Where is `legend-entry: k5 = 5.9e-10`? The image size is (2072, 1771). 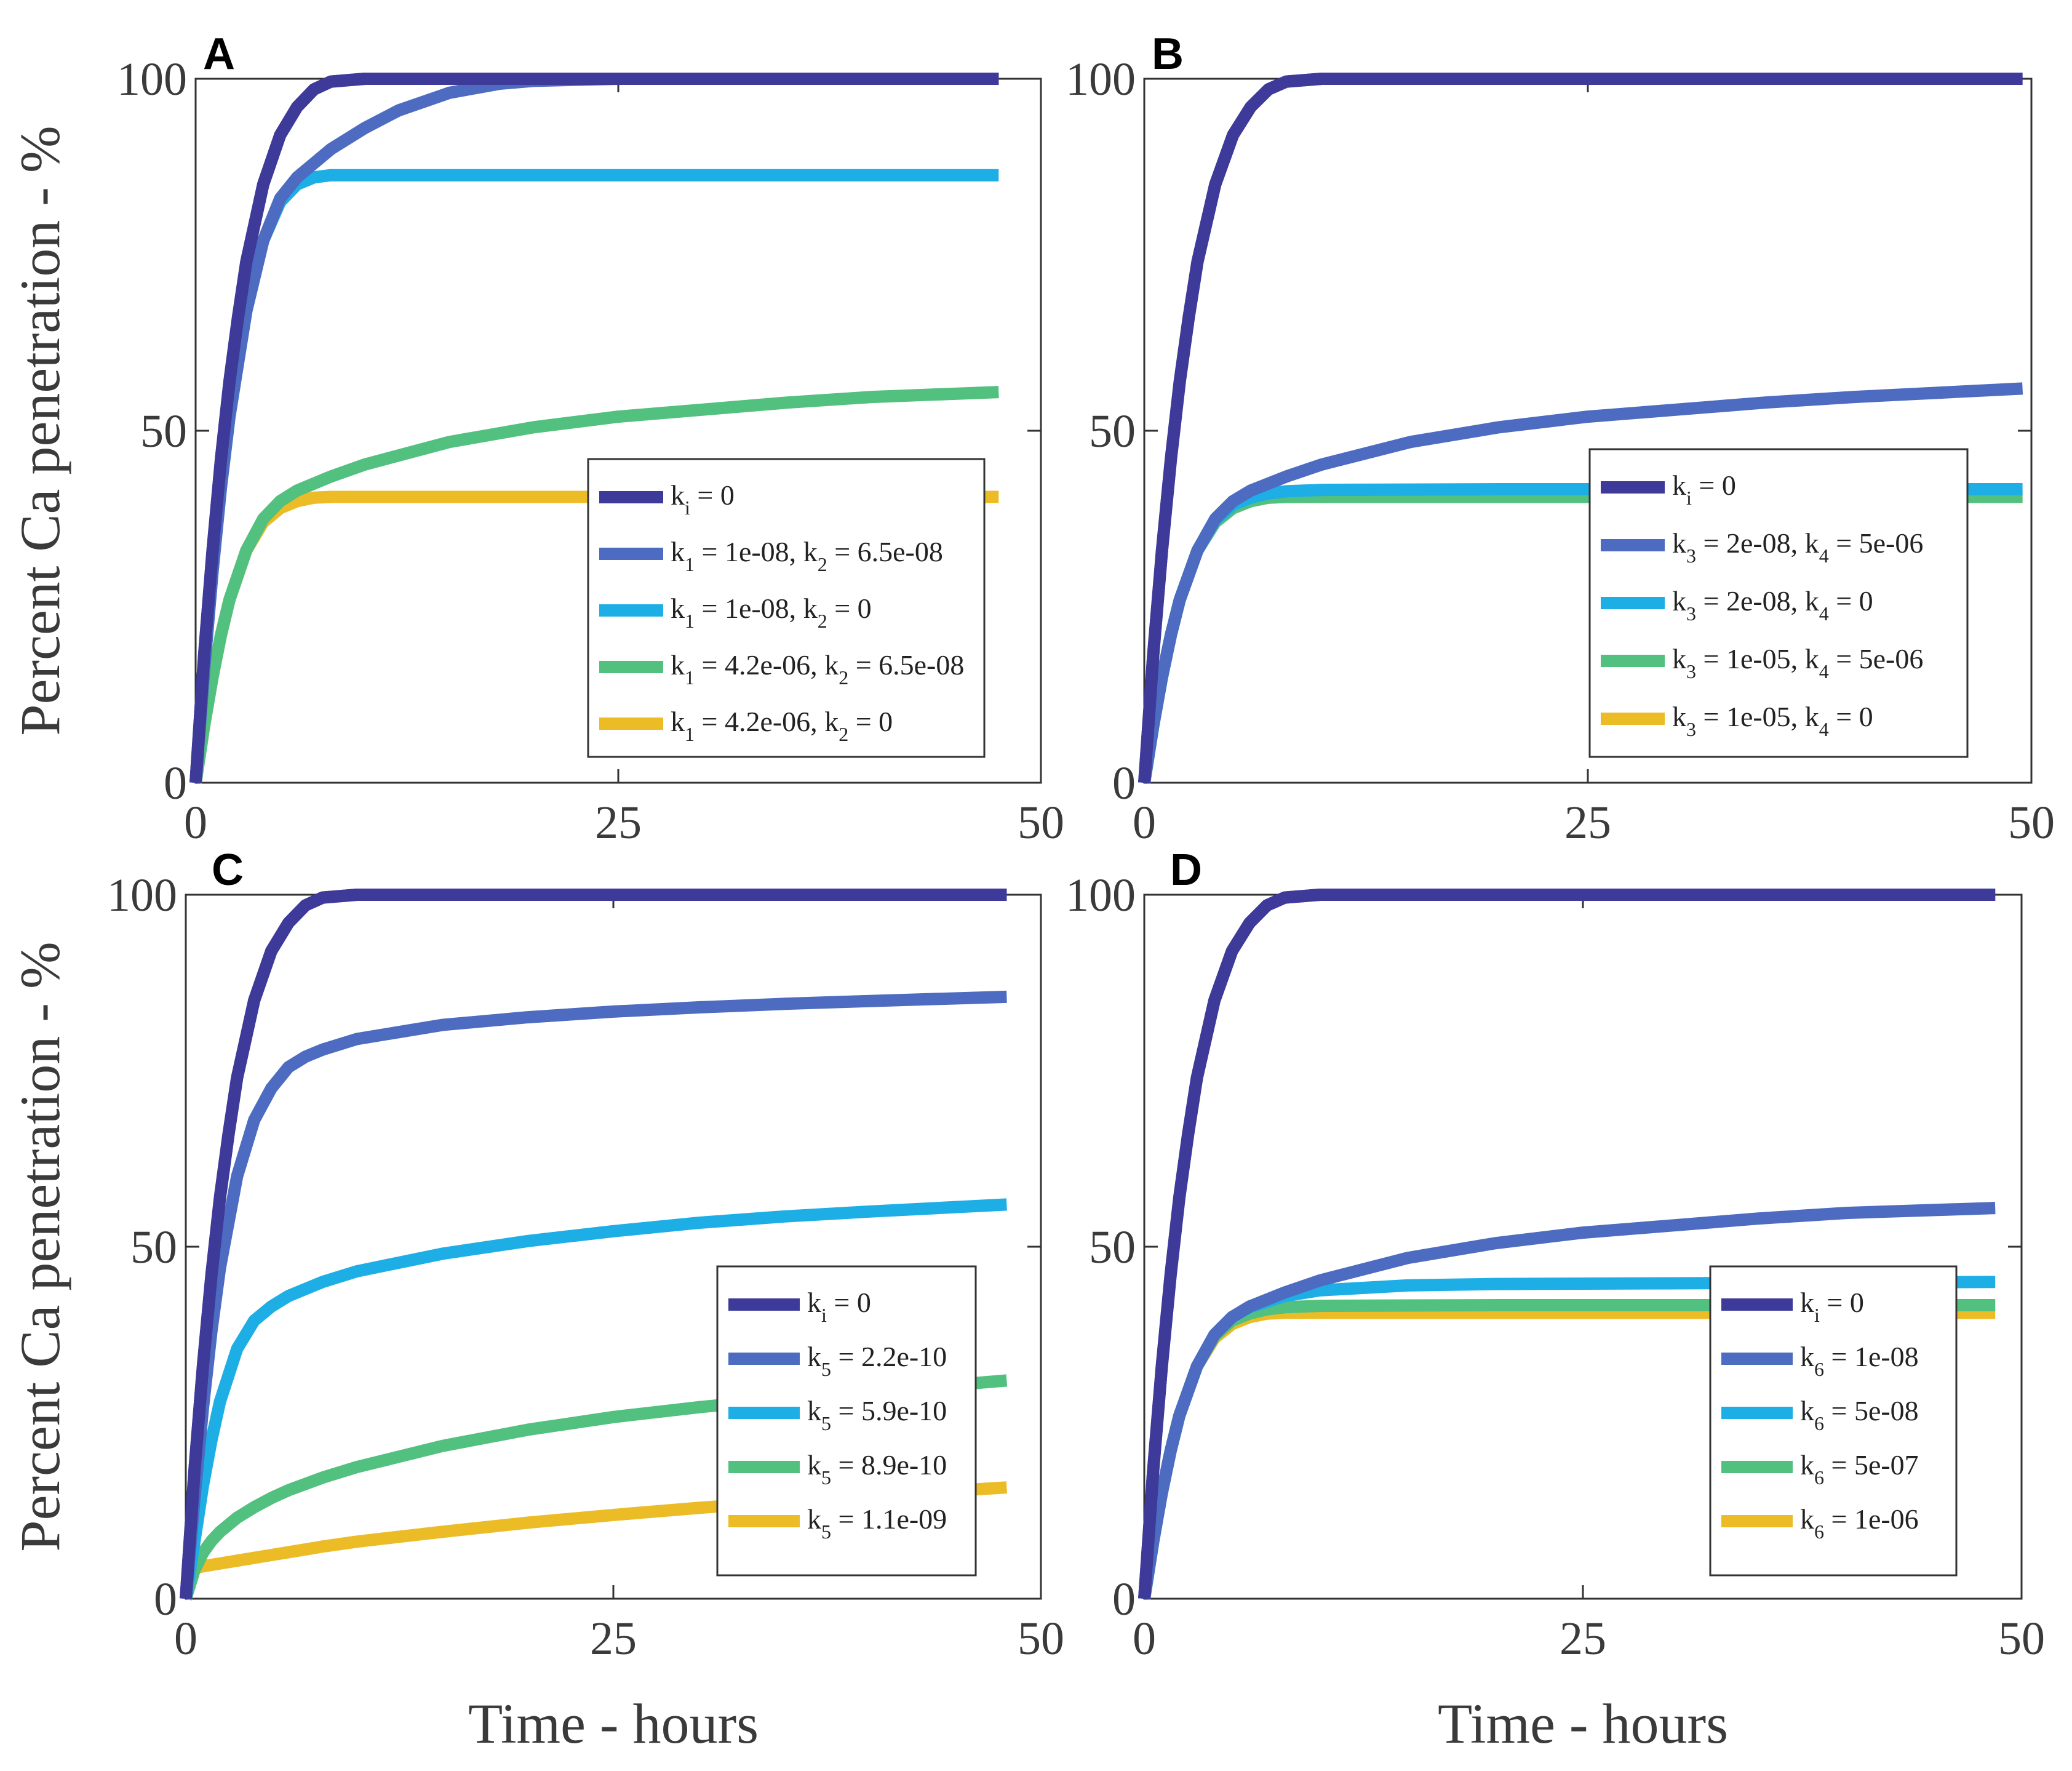
legend-entry: k5 = 5.9e-10 is located at coordinates (877, 1415).